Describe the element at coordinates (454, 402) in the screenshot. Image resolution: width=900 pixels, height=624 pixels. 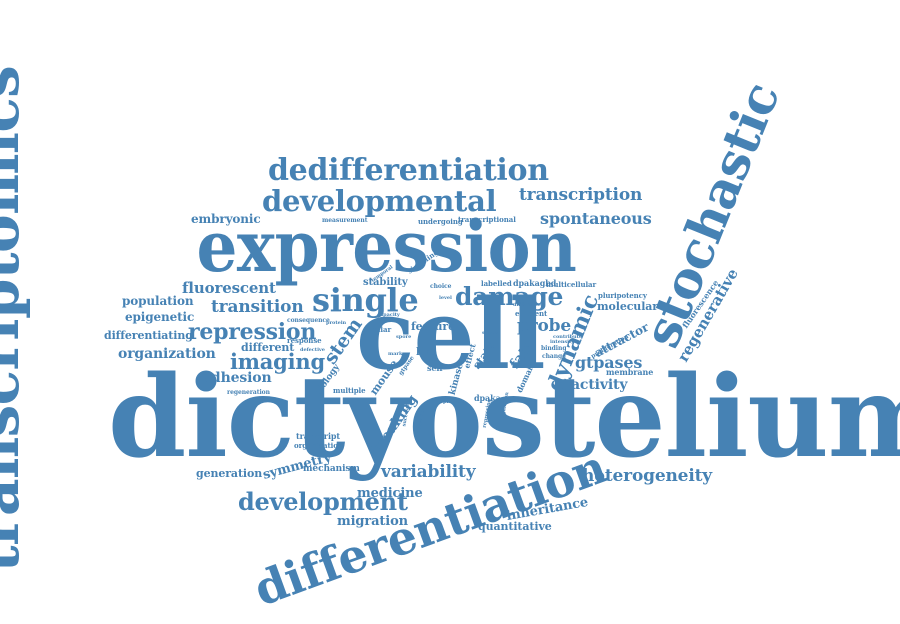
I see `word-prepare: prepare` at that location.